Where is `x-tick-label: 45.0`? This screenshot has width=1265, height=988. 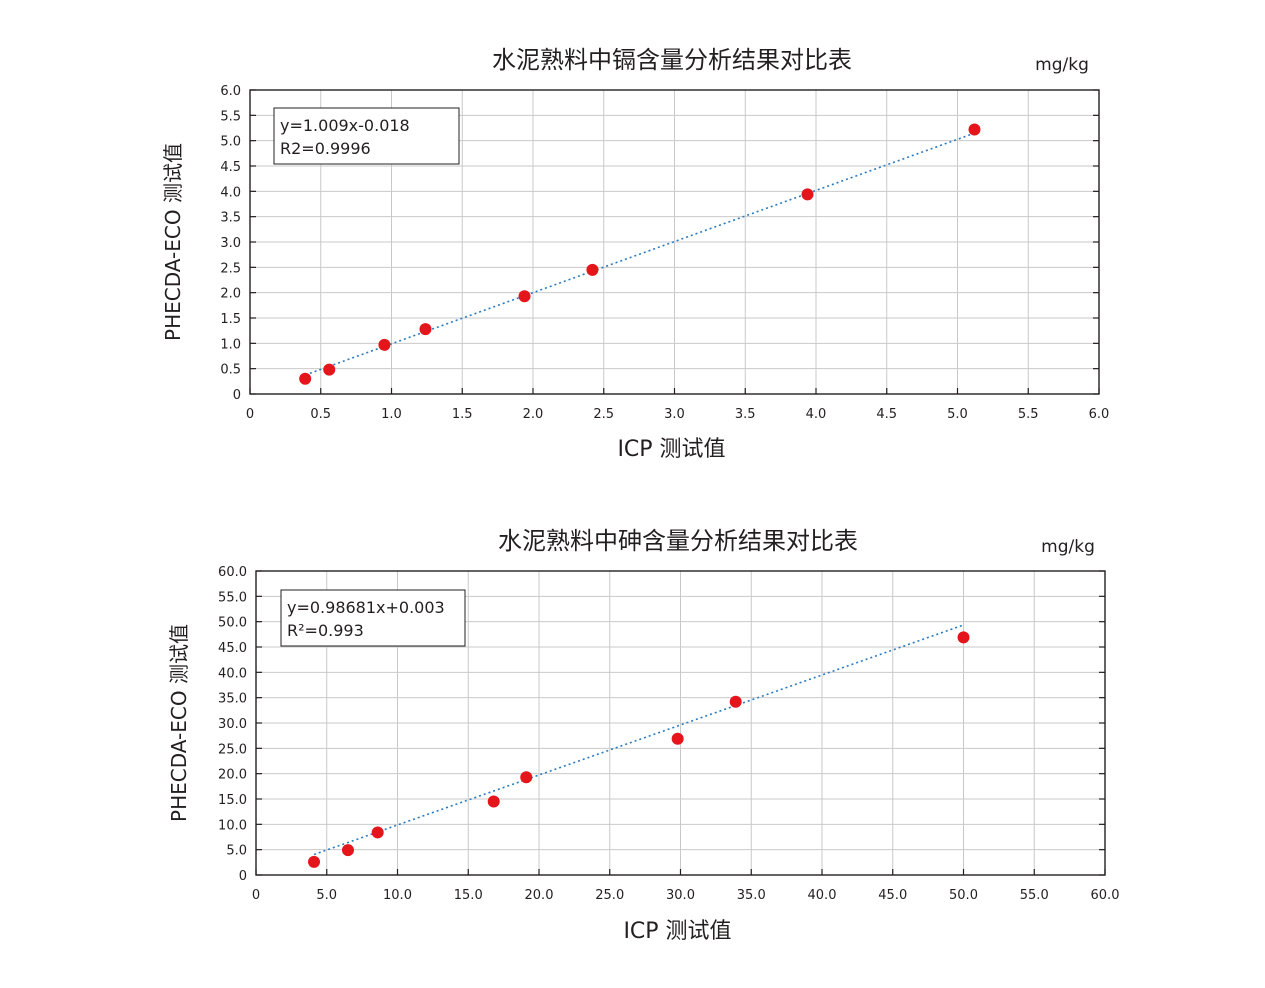
x-tick-label: 45.0 is located at coordinates (892, 895).